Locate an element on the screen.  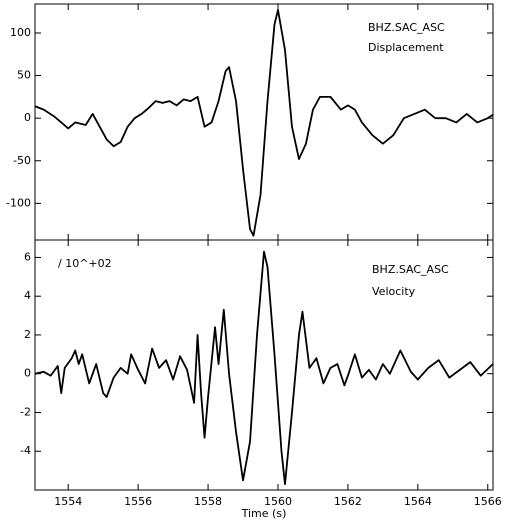
y-tick-label: 4 is located at coordinates (27, 295).